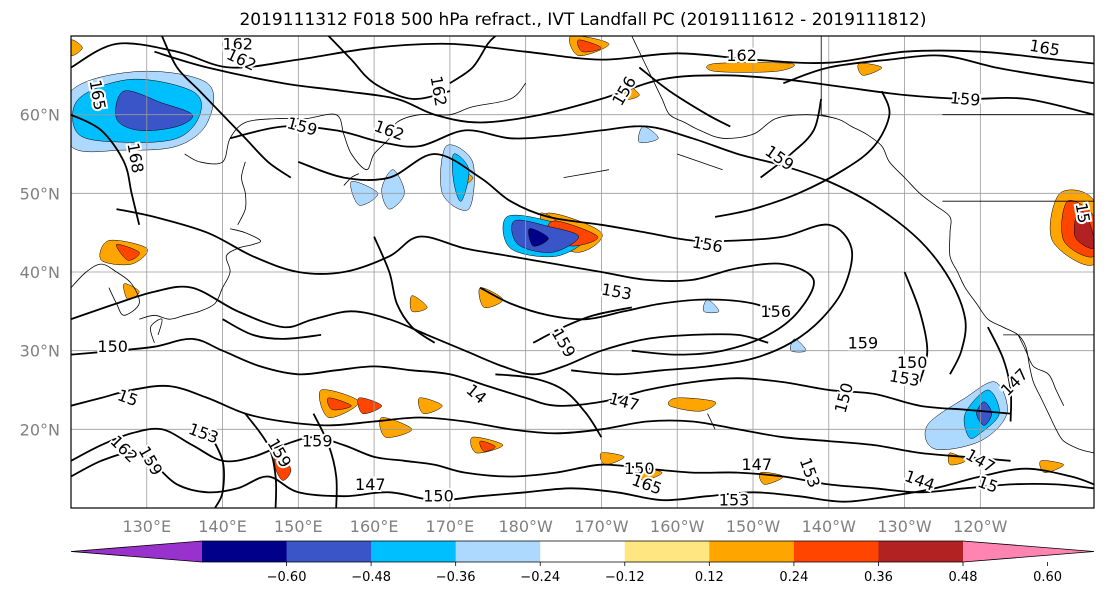 The width and height of the screenshot is (1105, 601). Describe the element at coordinates (963, 577) in the screenshot. I see `colorbar-tick-label: 0.48` at that location.